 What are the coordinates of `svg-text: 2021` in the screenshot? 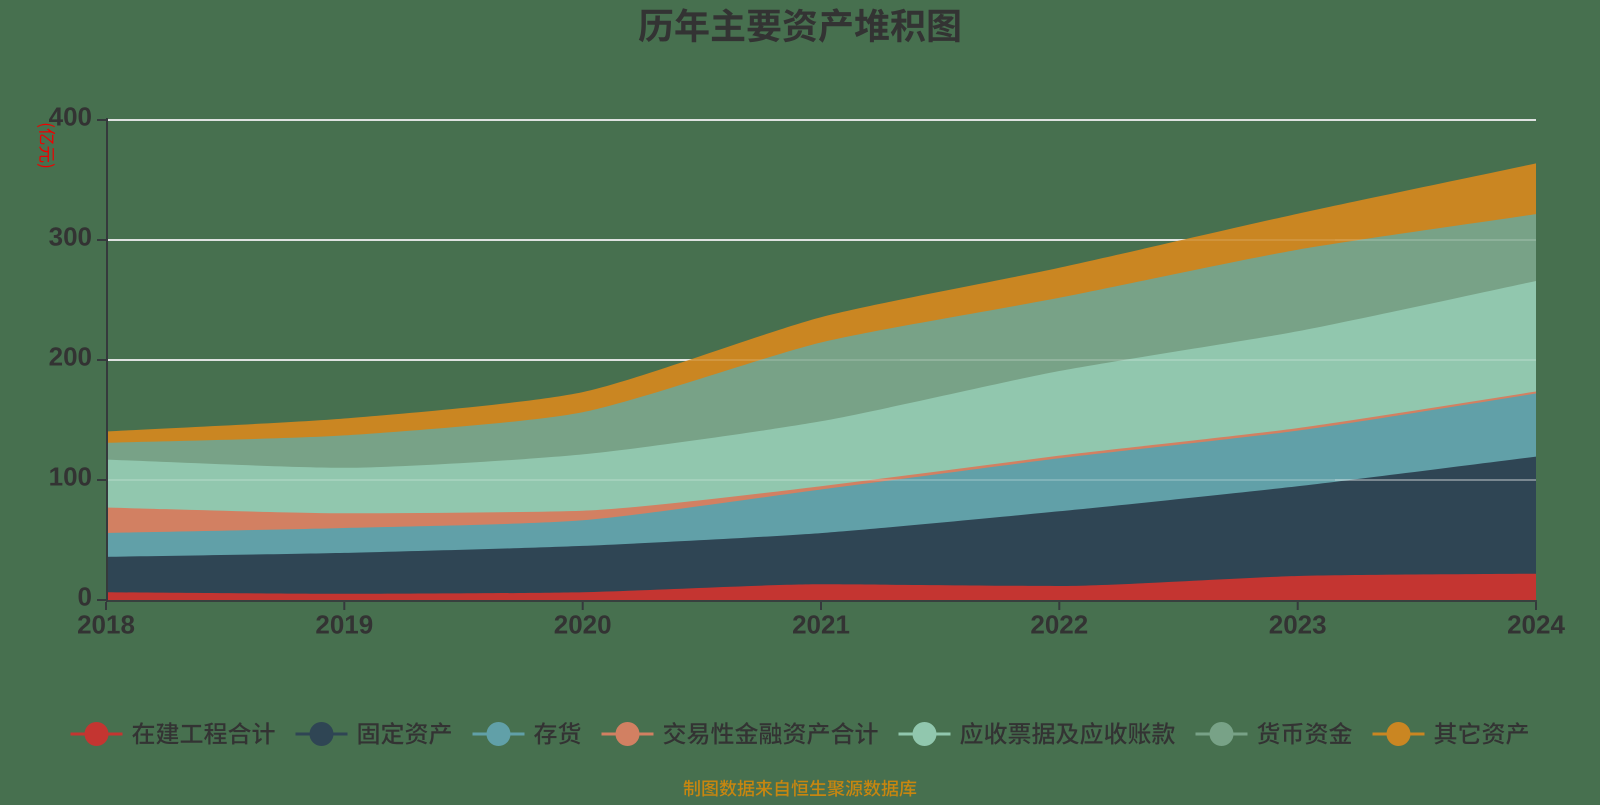 It's located at (821, 625).